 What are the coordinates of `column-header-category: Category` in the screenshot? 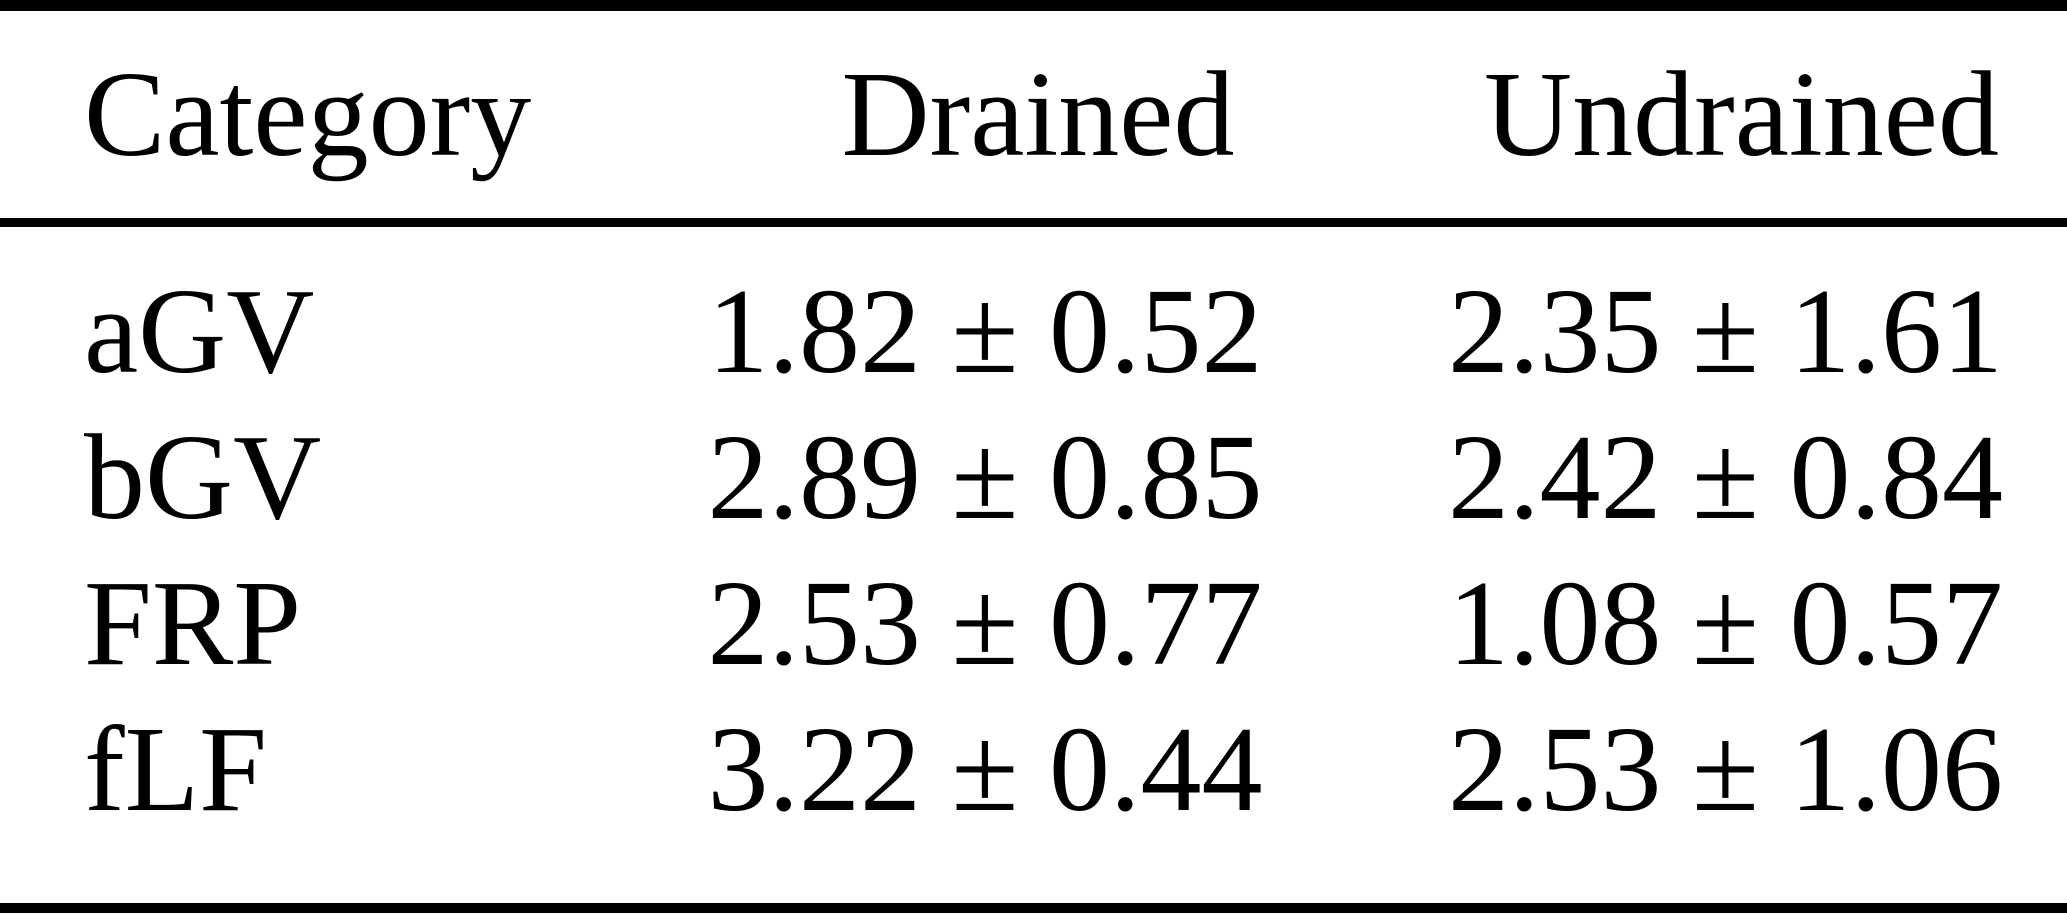 It's located at (308, 114).